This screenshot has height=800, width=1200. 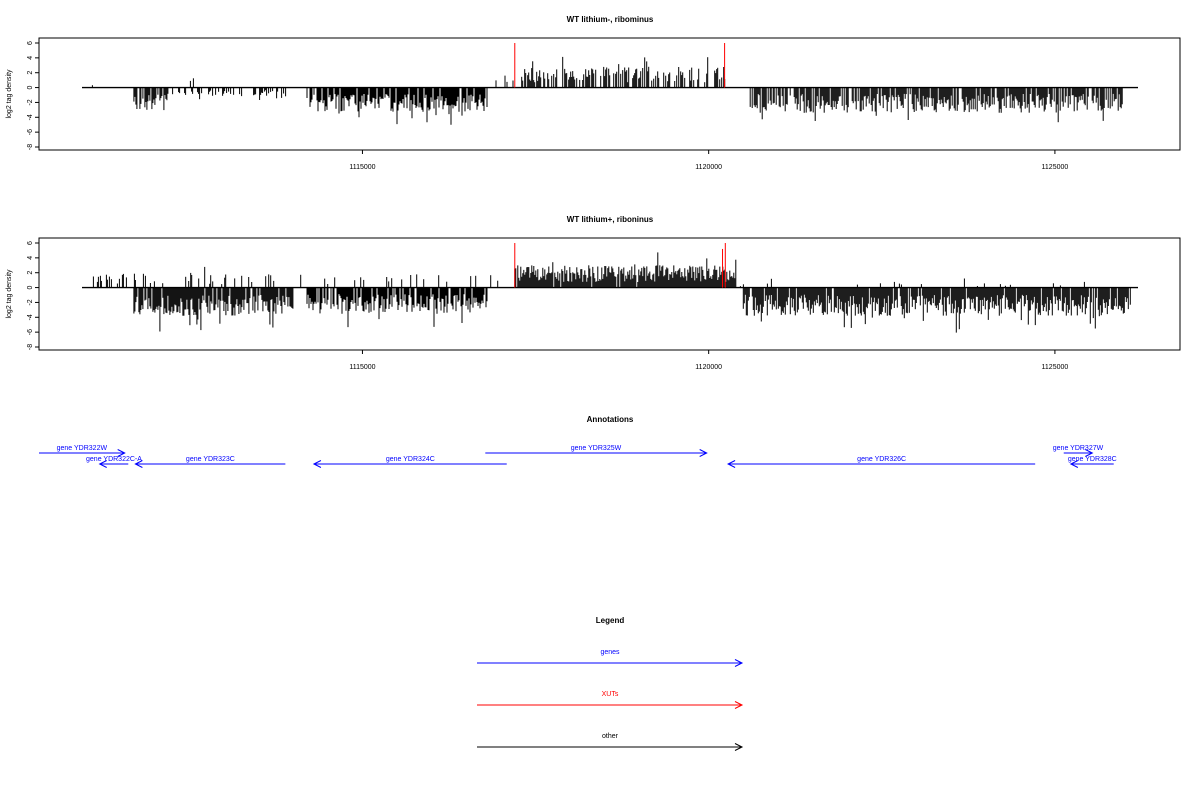 I want to click on gene-label: gene YDR322C-A, so click(x=114, y=459).